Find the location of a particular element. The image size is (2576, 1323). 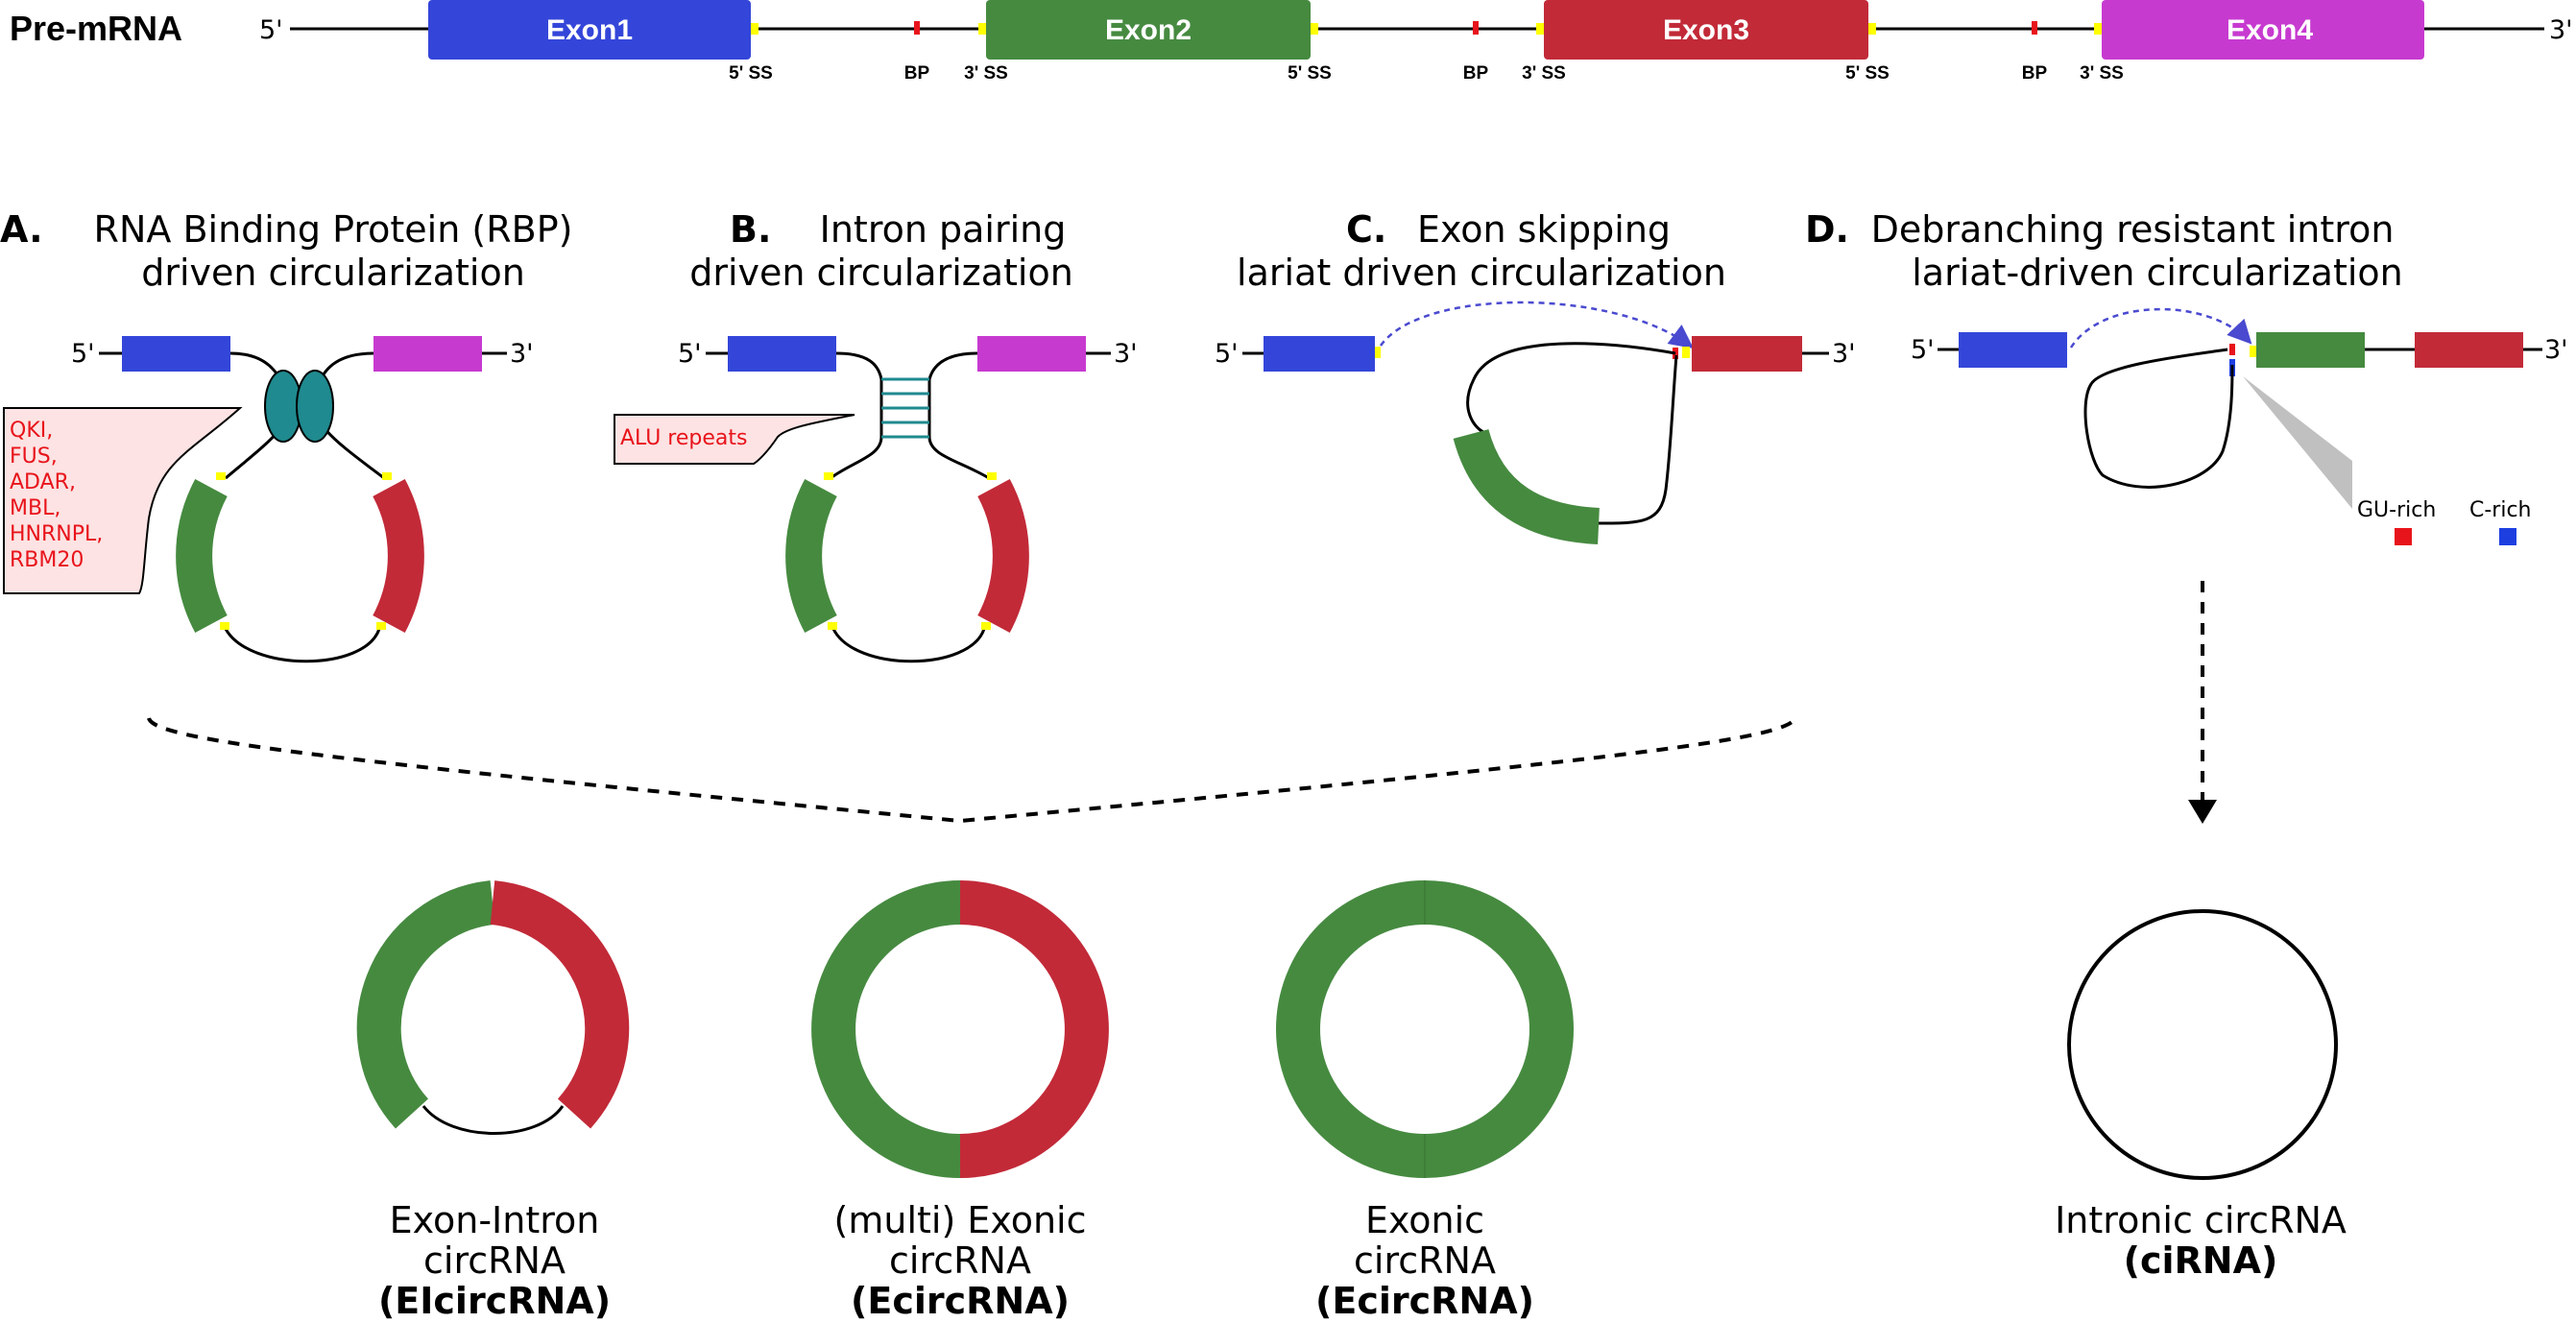

panel-b-title-2: driven circularization is located at coordinates (881, 273).